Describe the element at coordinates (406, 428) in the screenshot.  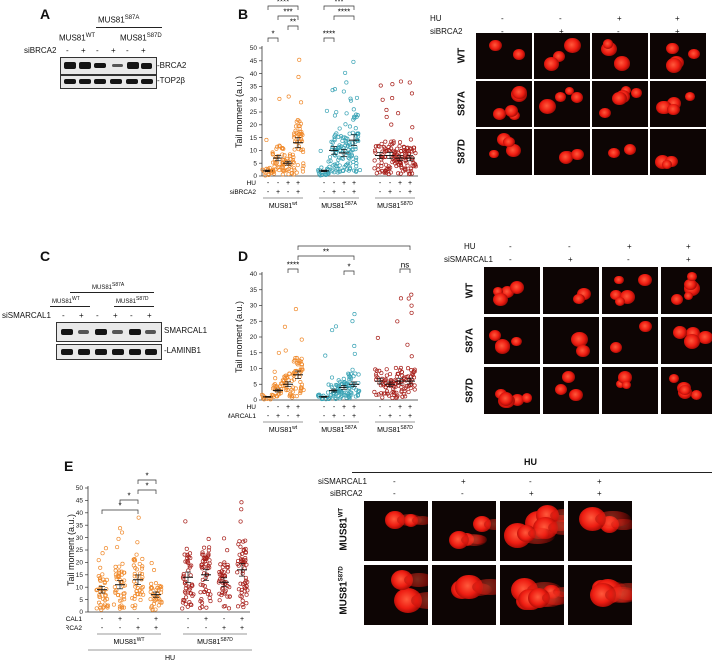
I see `group-label-sup: S87D` at that location.